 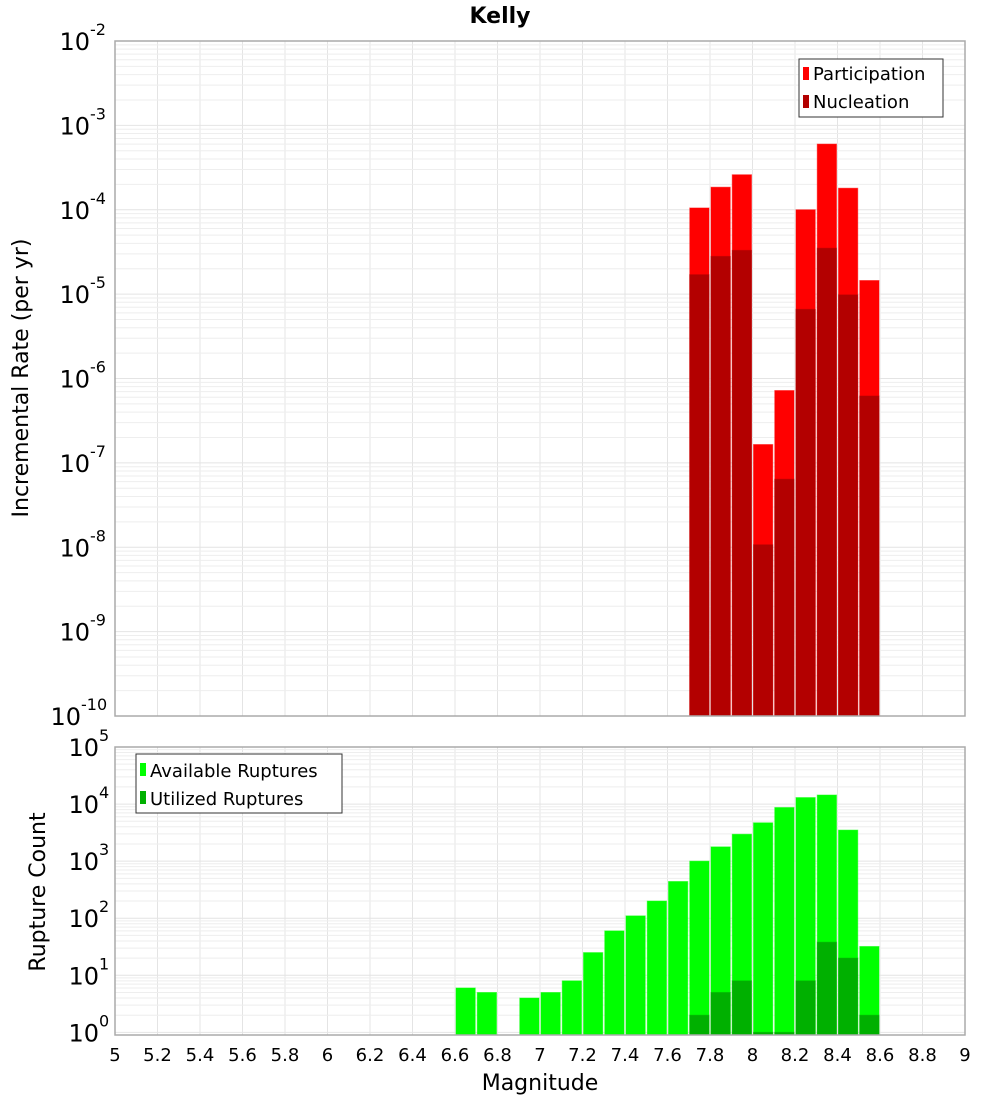 I want to click on rate-y-ticks: 10-210-310-410-510-610-710-810-910-10, so click(x=78, y=375).